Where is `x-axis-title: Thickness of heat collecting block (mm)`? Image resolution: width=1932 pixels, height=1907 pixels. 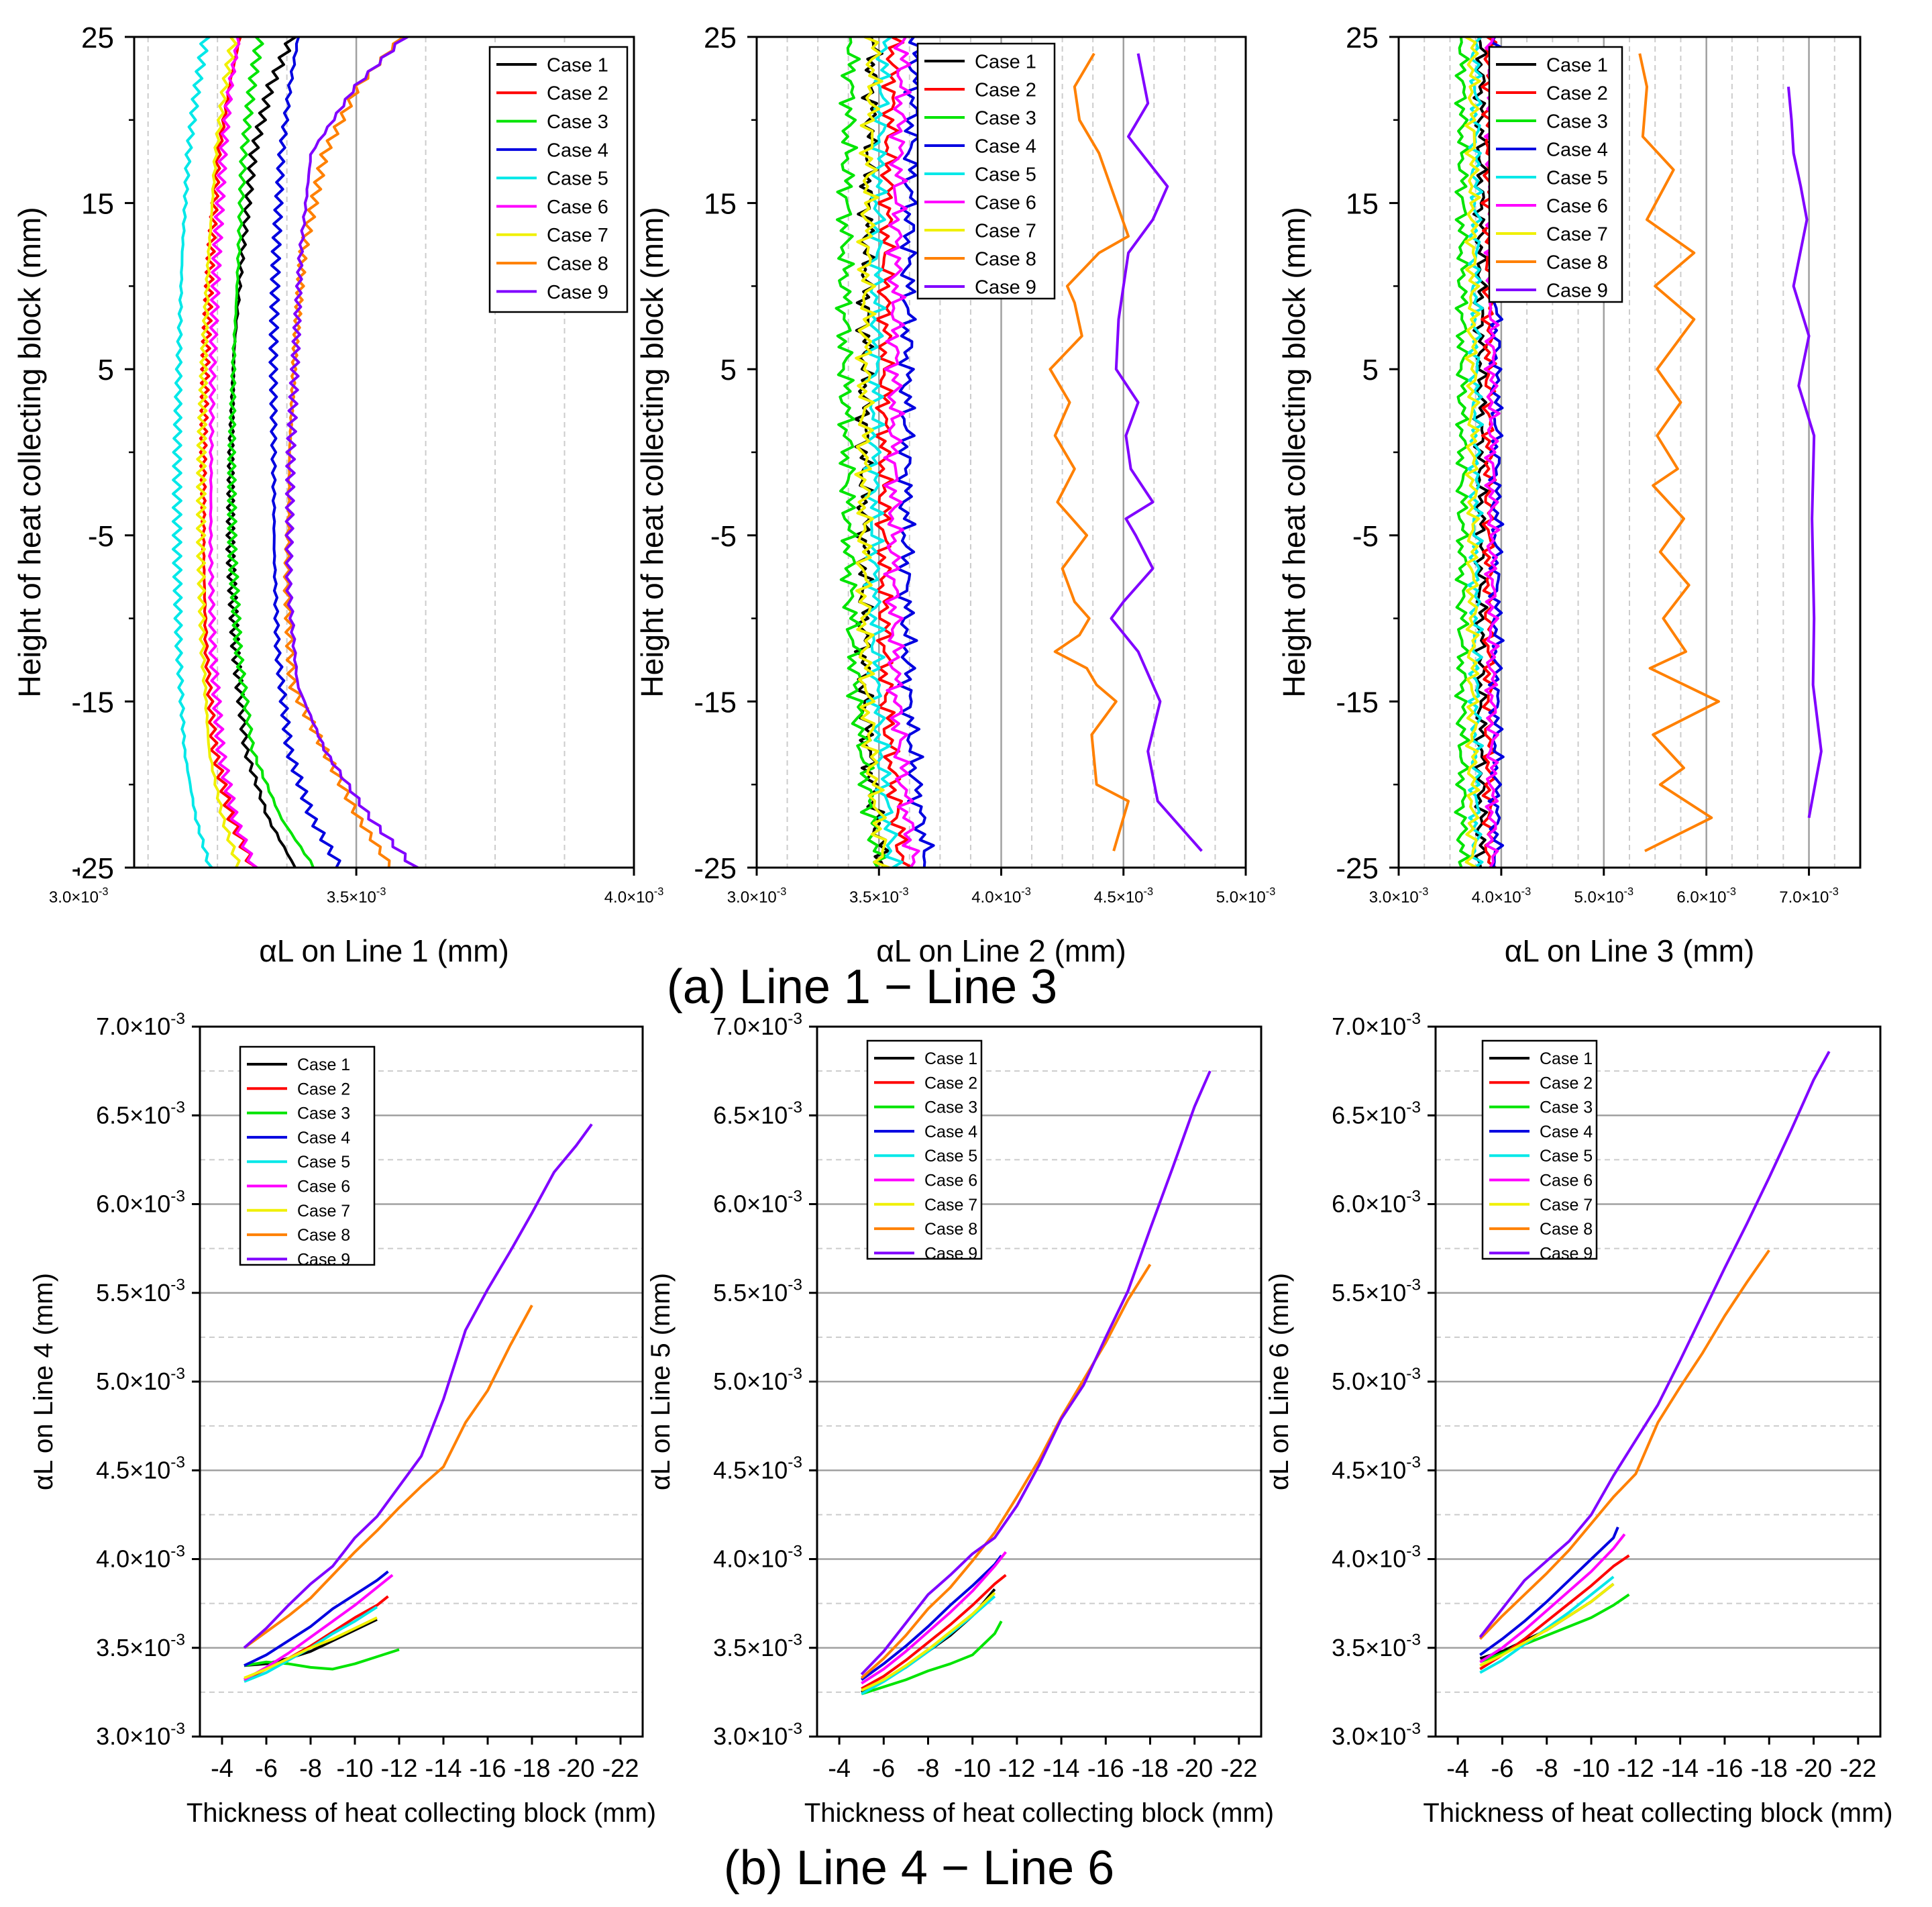 x-axis-title: Thickness of heat collecting block (mm) is located at coordinates (1039, 1813).